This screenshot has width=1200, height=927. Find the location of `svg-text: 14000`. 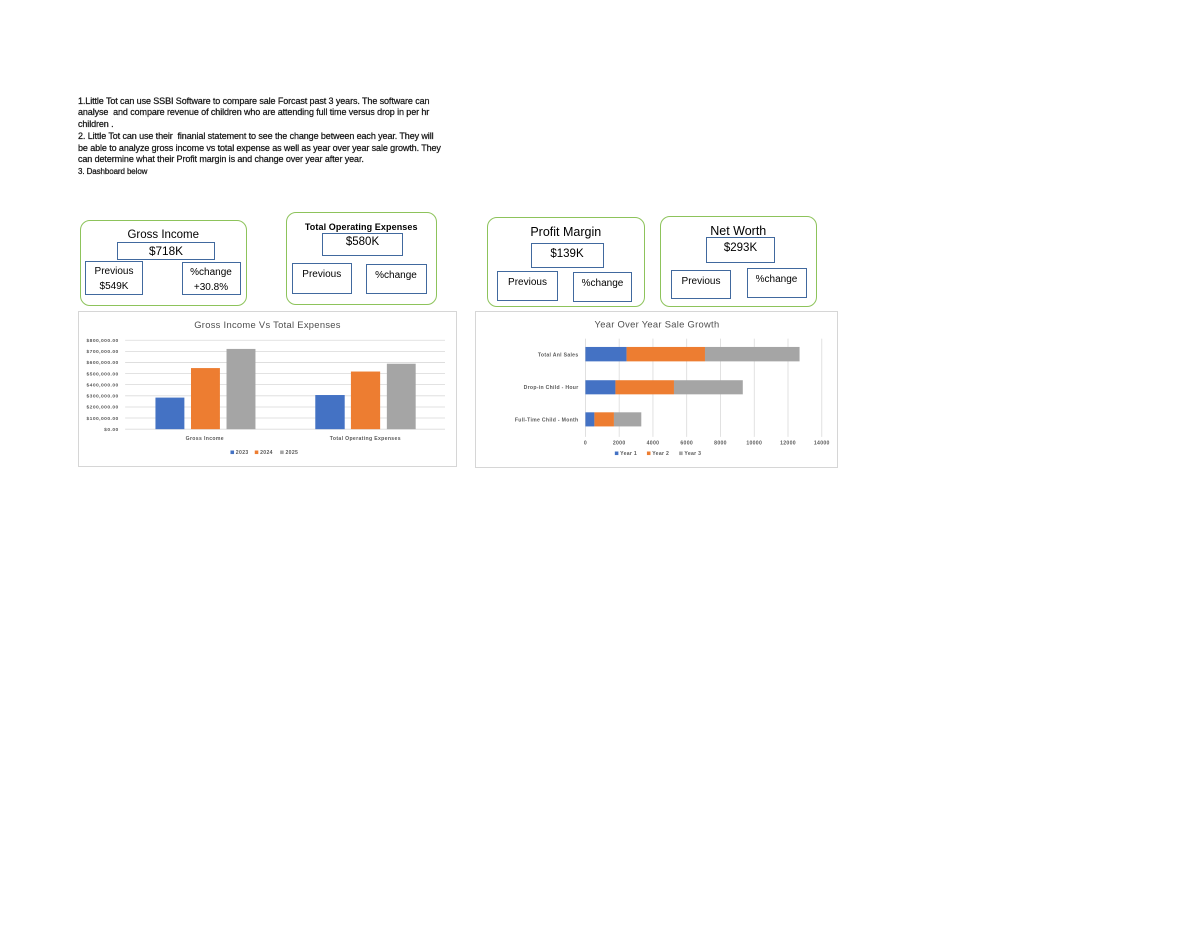

svg-text: 14000 is located at coordinates (822, 443).